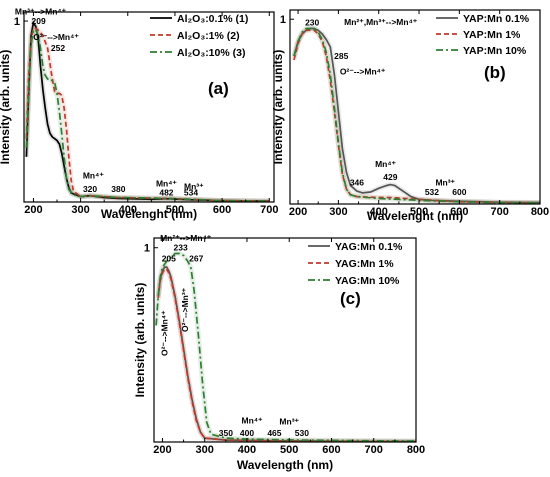 This screenshot has width=550, height=477. I want to click on legend-entry: Al₂O₃:10% (3), so click(211, 53).